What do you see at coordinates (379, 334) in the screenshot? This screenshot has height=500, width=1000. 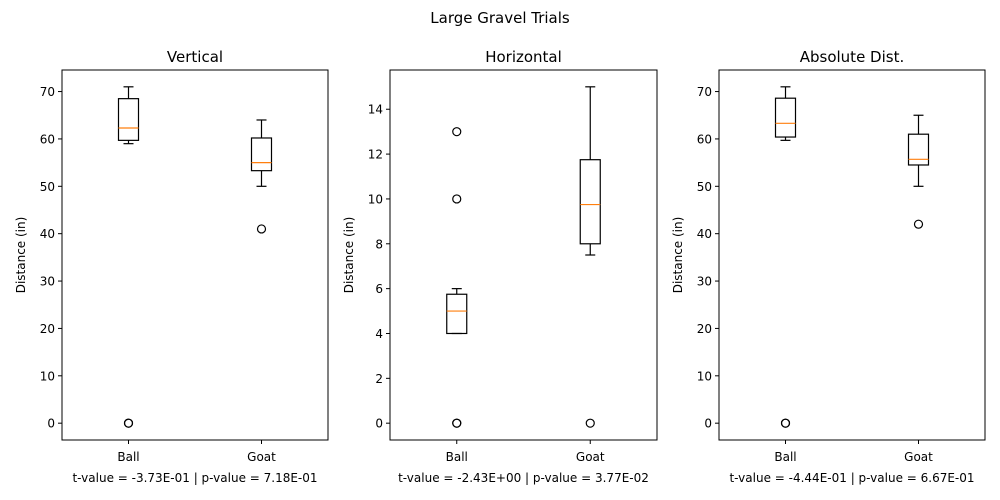 I see `y-tick-label: 4` at bounding box center [379, 334].